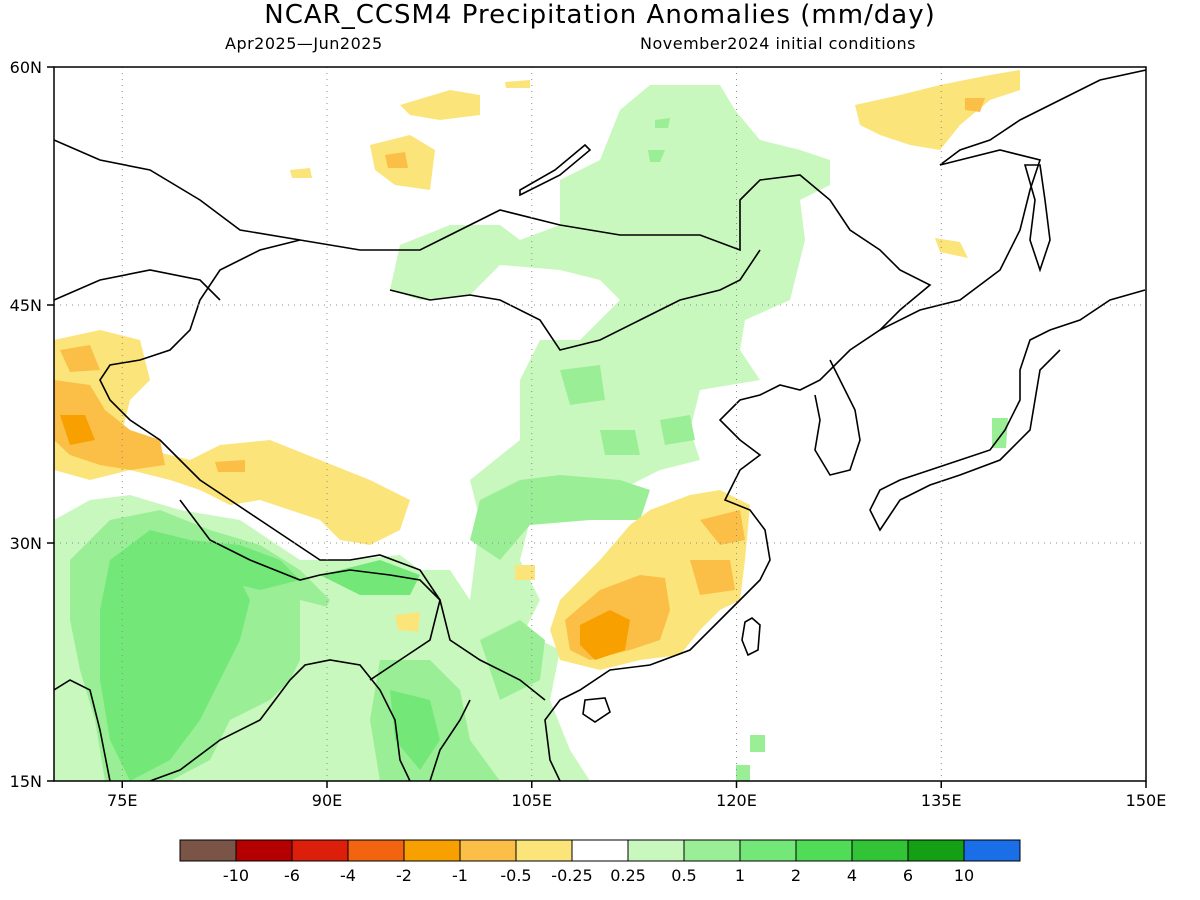 The width and height of the screenshot is (1200, 900). I want to click on lon-tick-label: 75E, so click(122, 800).